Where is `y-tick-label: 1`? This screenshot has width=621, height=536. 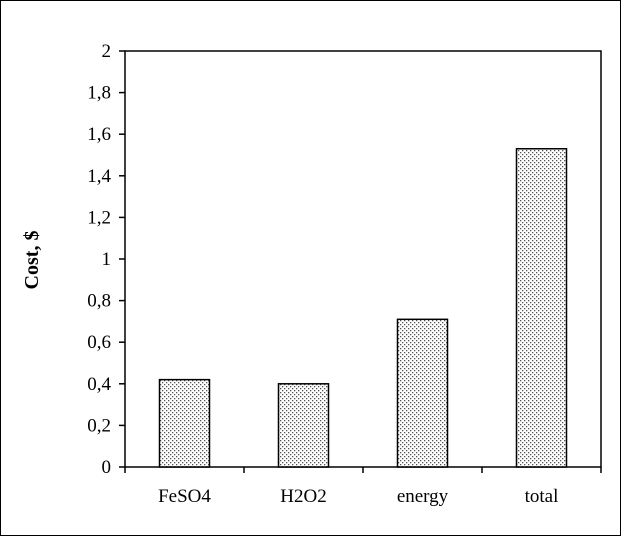 y-tick-label: 1 is located at coordinates (107, 259).